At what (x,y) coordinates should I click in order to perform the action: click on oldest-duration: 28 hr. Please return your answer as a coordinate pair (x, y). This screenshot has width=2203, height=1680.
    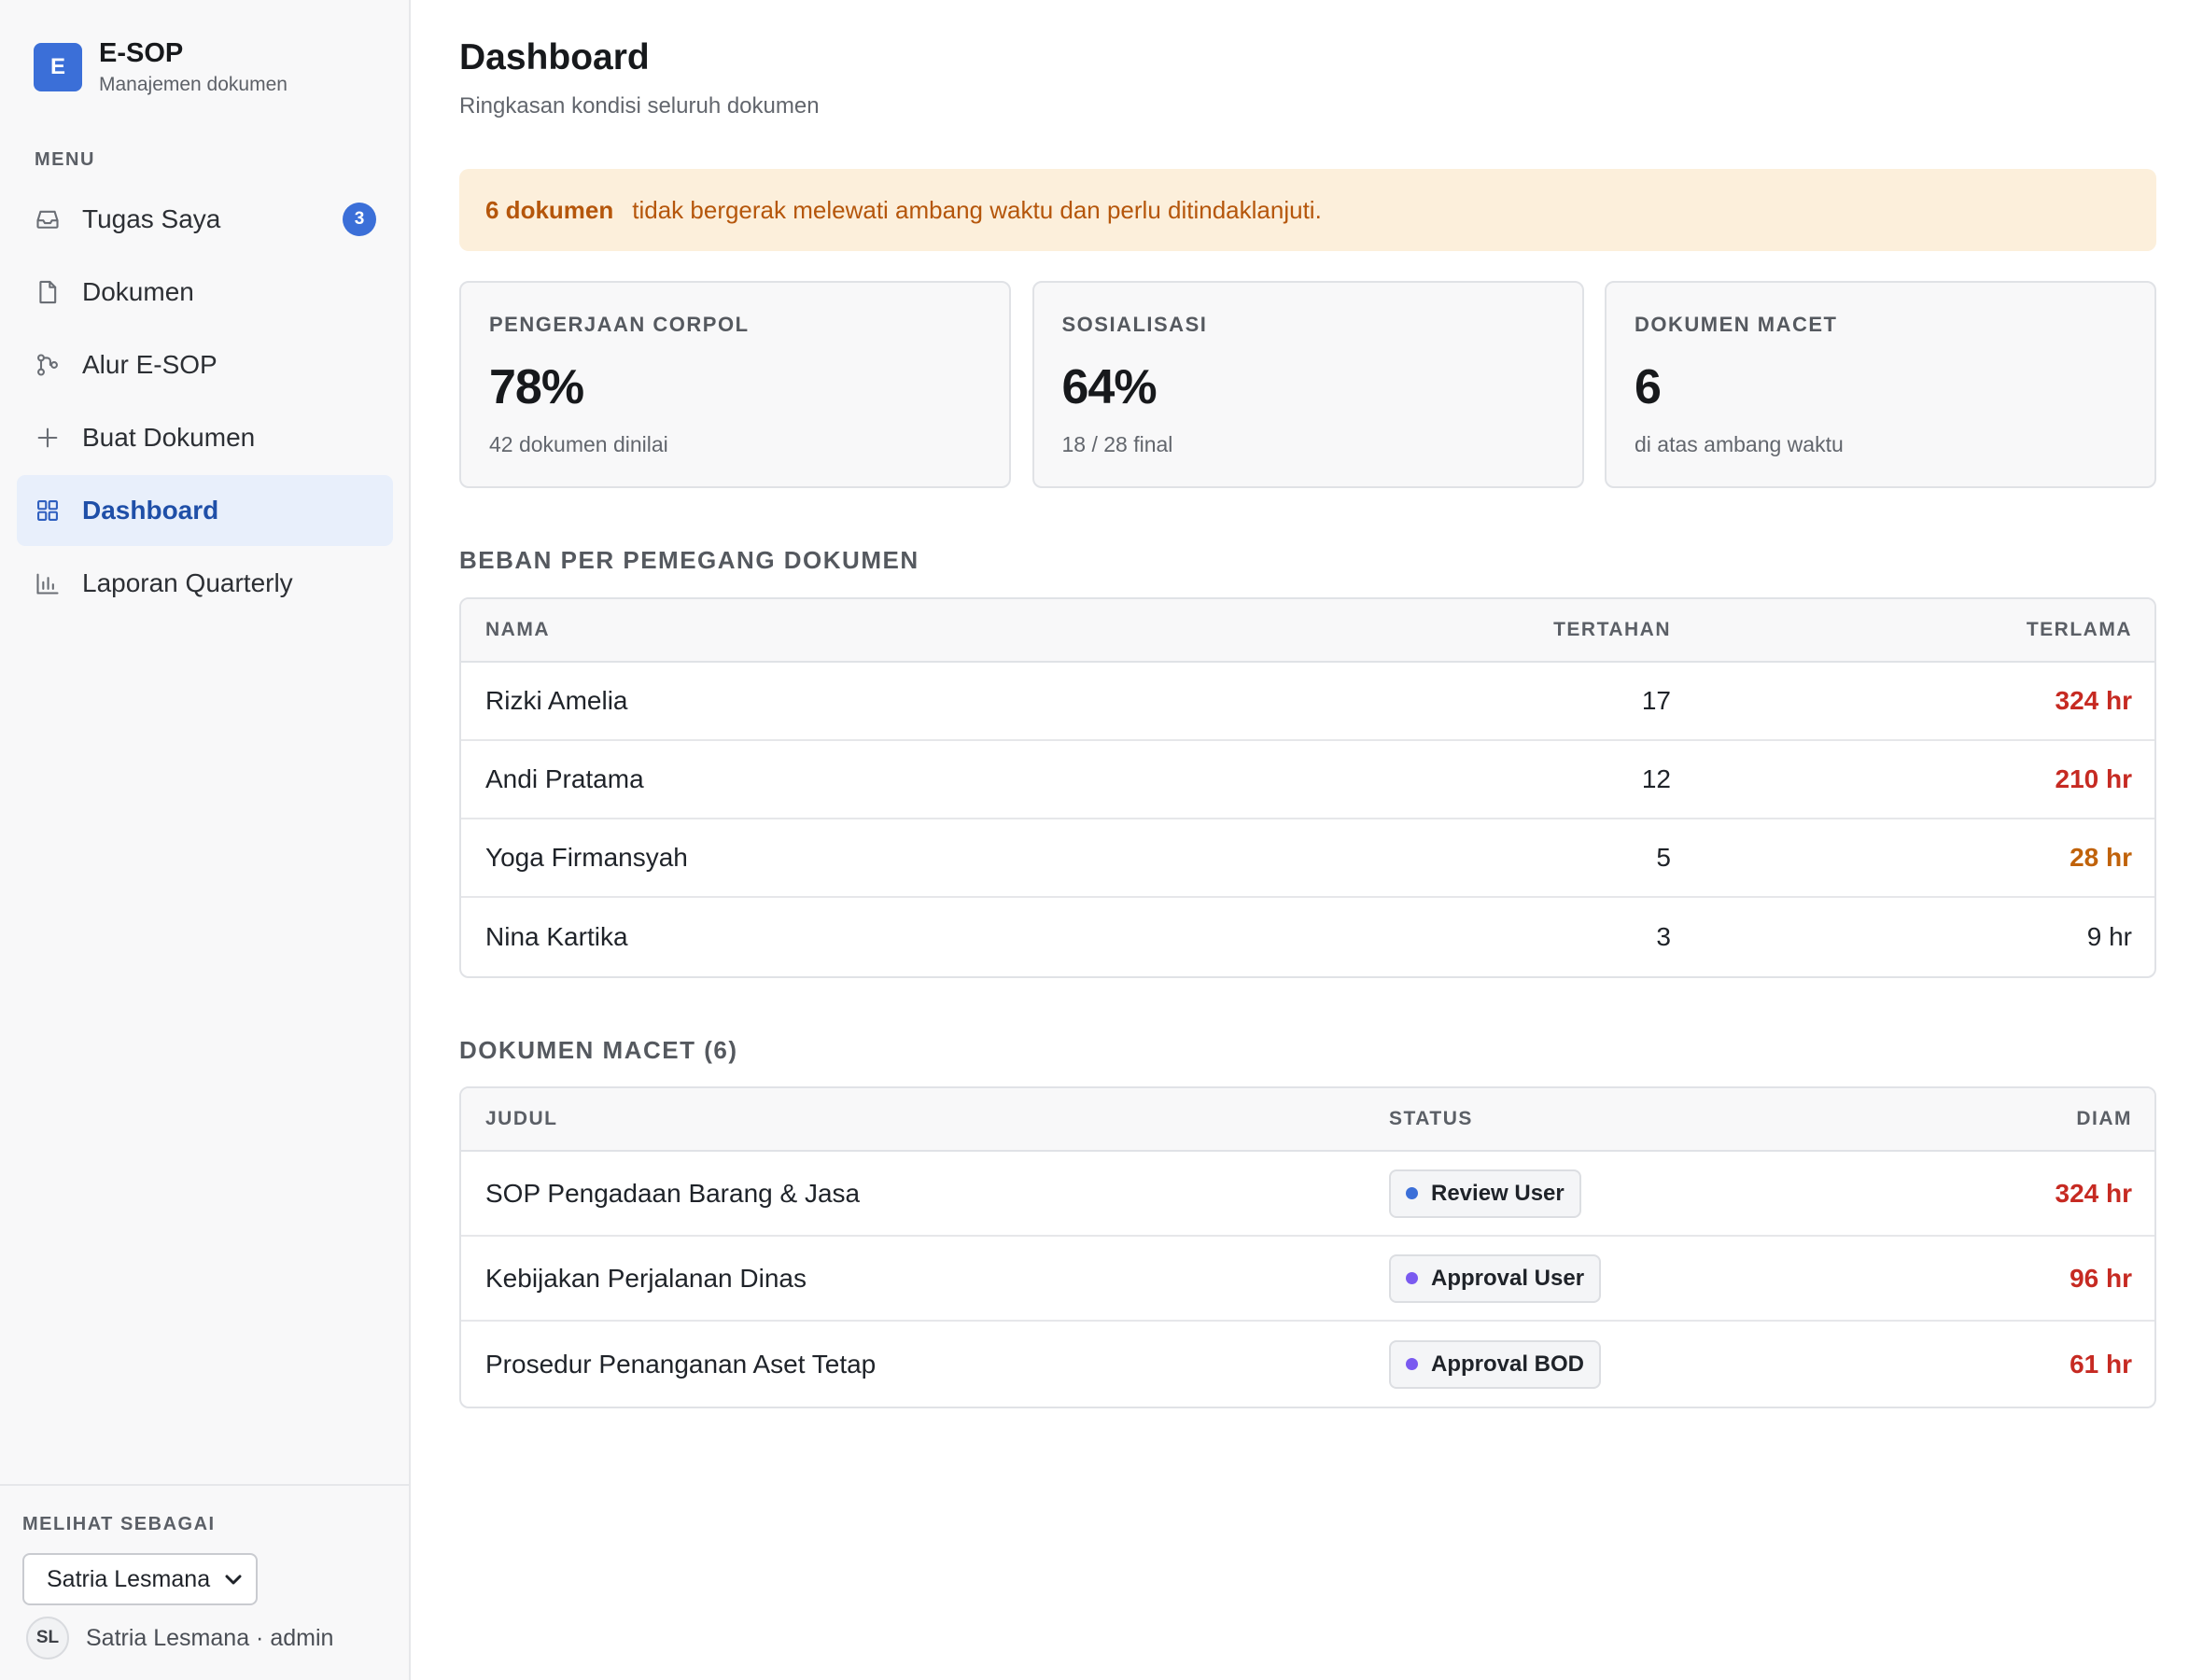
    Looking at the image, I should click on (2101, 857).